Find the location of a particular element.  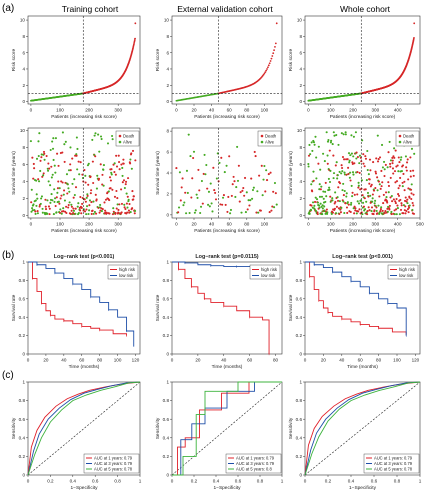

risk-ytick-label: 10 is located at coordinates (167, 20).